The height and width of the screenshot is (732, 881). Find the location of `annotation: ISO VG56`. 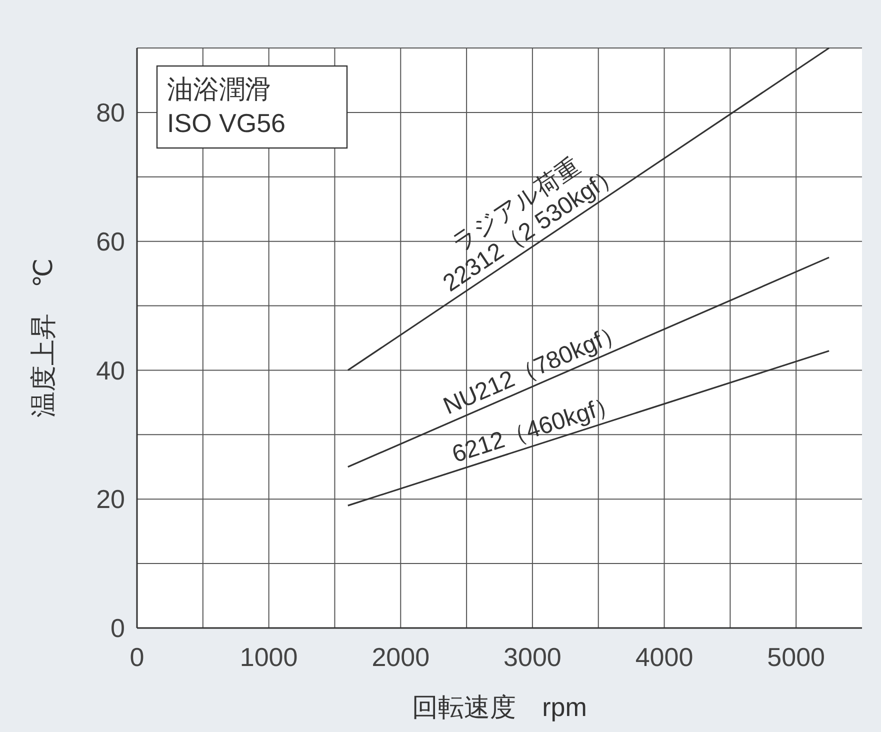

annotation: ISO VG56 is located at coordinates (226, 123).